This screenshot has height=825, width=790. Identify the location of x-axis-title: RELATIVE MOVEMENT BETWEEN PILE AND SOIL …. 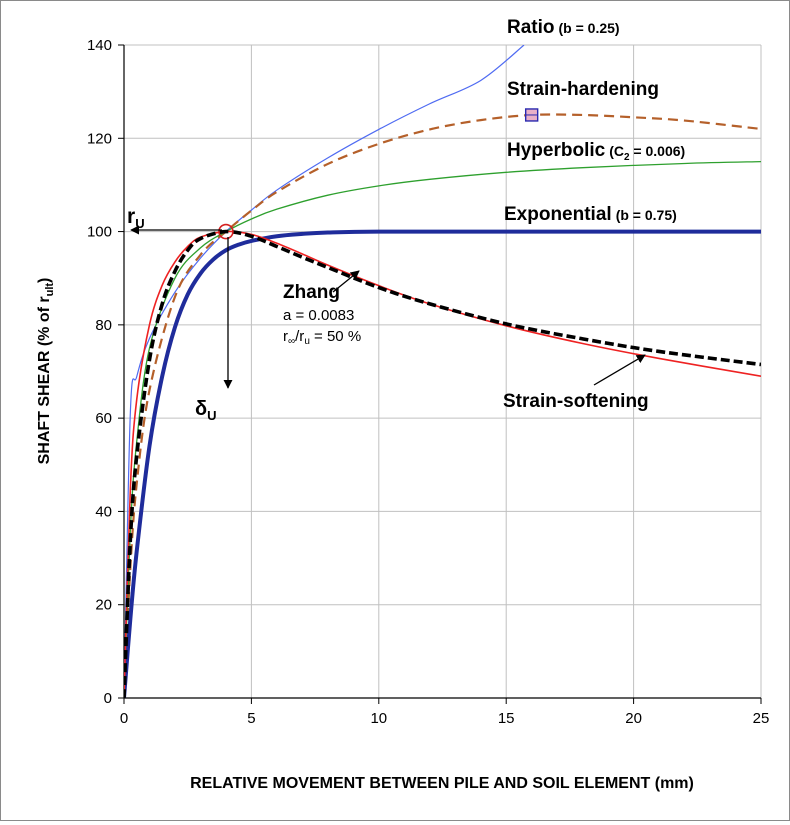
(442, 783).